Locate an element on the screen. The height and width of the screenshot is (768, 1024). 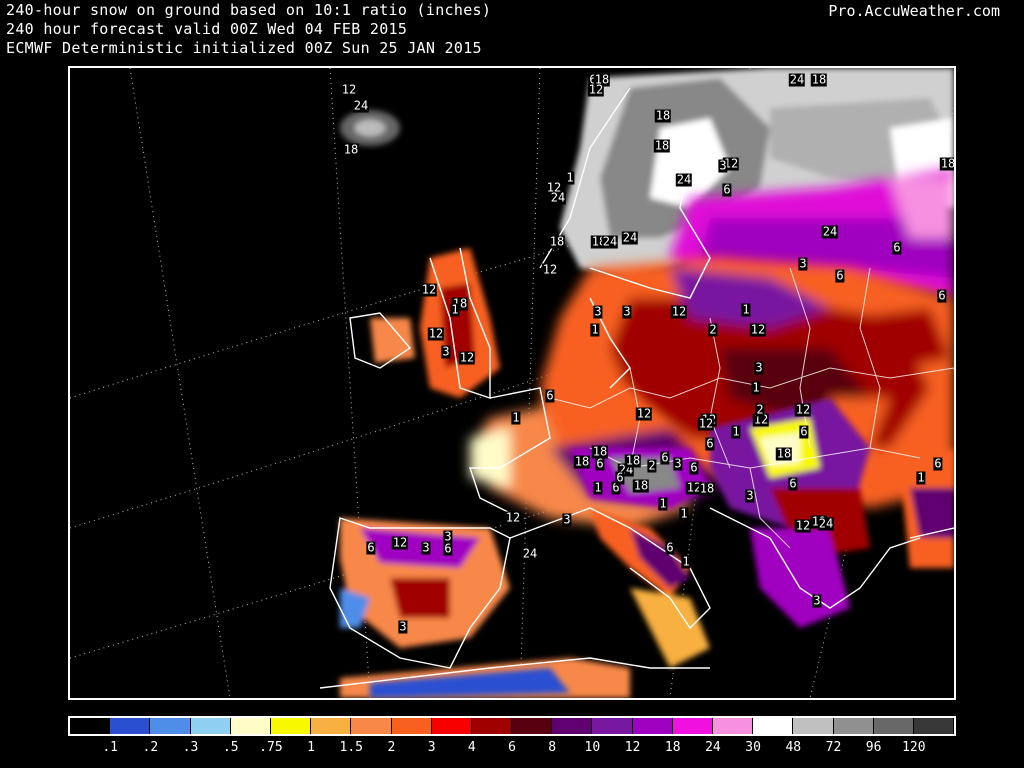
colorbar-tick-label: 72 is located at coordinates (833, 747).